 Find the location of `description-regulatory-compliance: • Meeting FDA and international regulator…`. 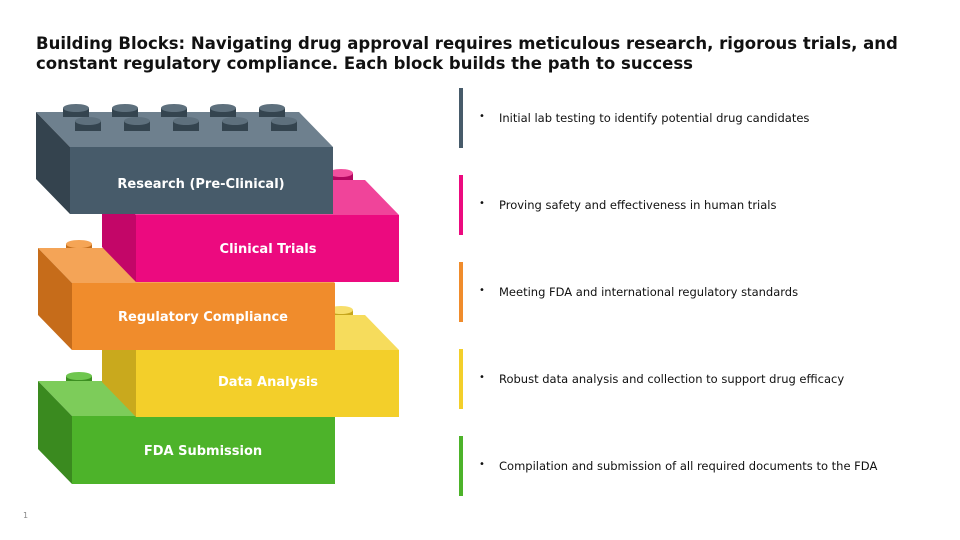

description-regulatory-compliance: • Meeting FDA and international regulator… is located at coordinates (699, 292).